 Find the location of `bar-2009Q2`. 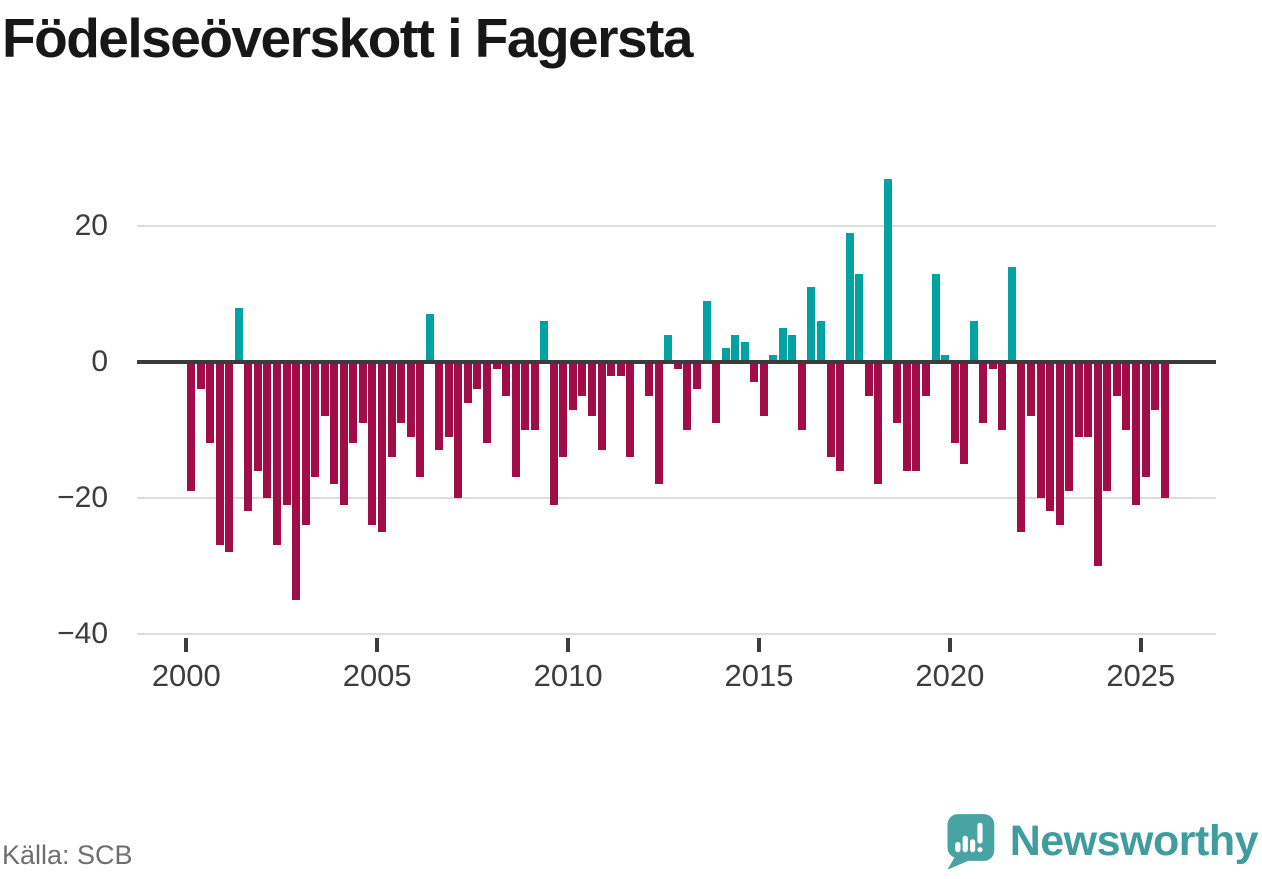

bar-2009Q2 is located at coordinates (544, 341).